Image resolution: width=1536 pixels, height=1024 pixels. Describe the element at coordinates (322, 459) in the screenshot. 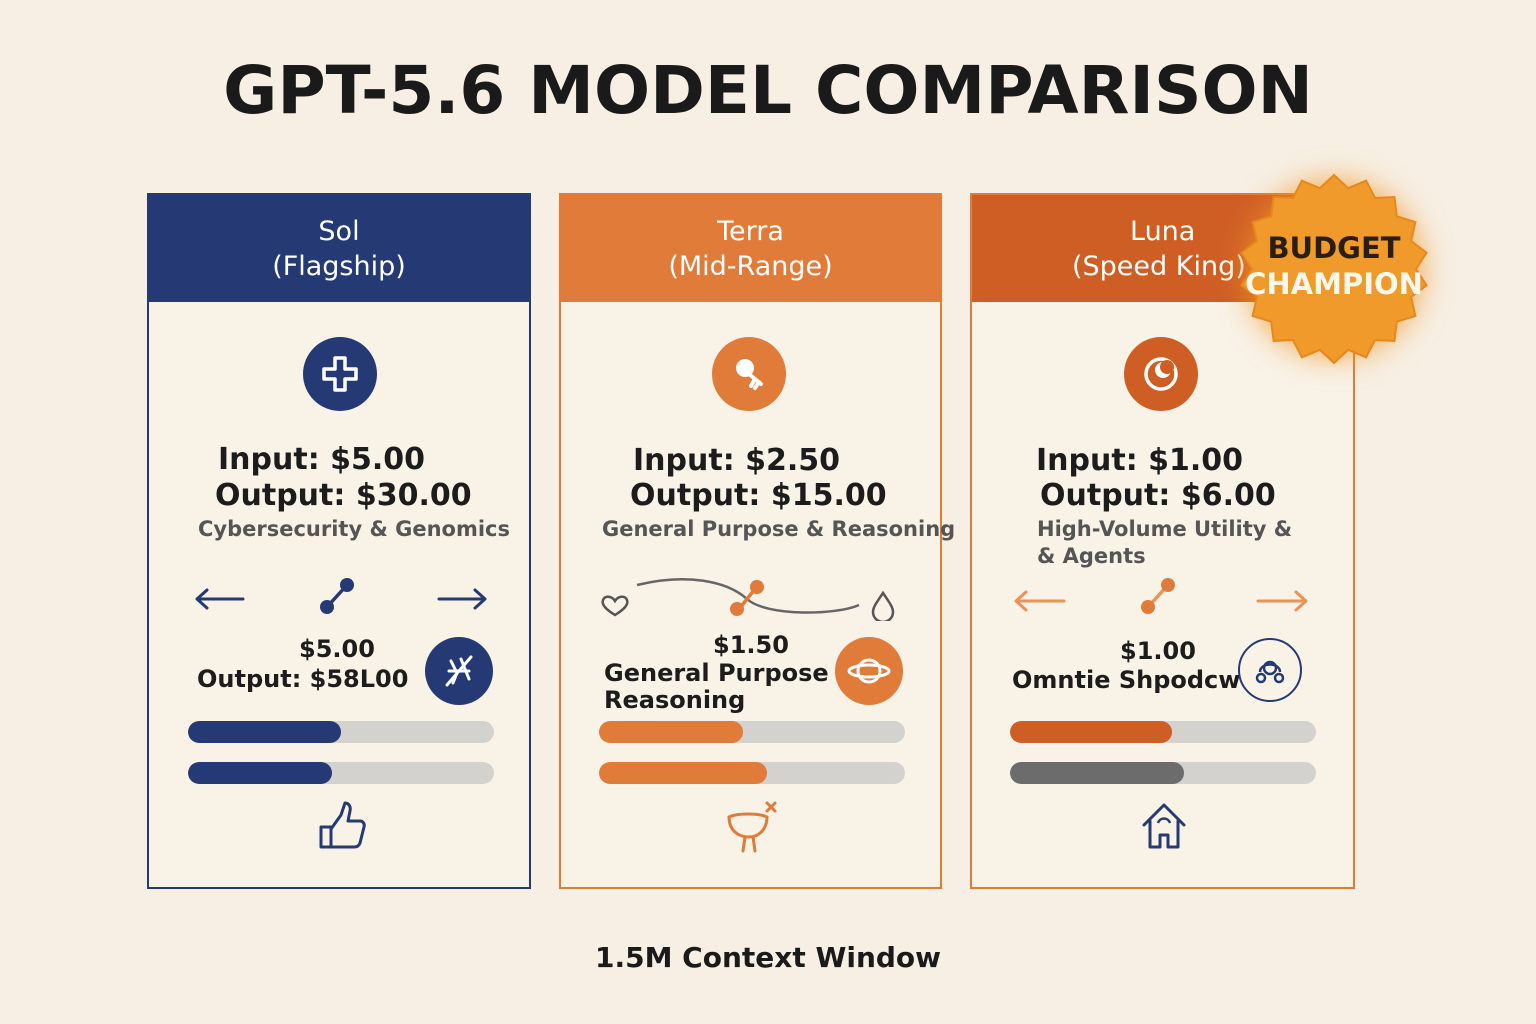

I see `input-price: Input: $5.00` at that location.